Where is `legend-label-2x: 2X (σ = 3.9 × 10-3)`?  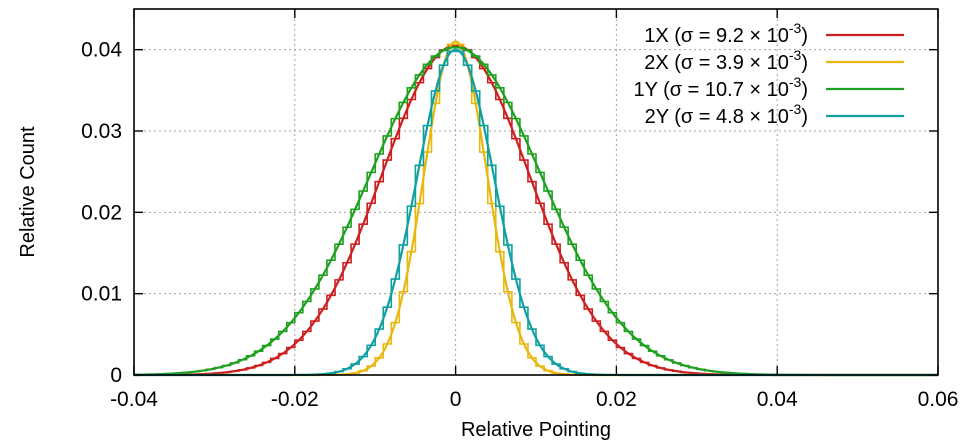
legend-label-2x: 2X (σ = 3.9 × 10-3) is located at coordinates (726, 60).